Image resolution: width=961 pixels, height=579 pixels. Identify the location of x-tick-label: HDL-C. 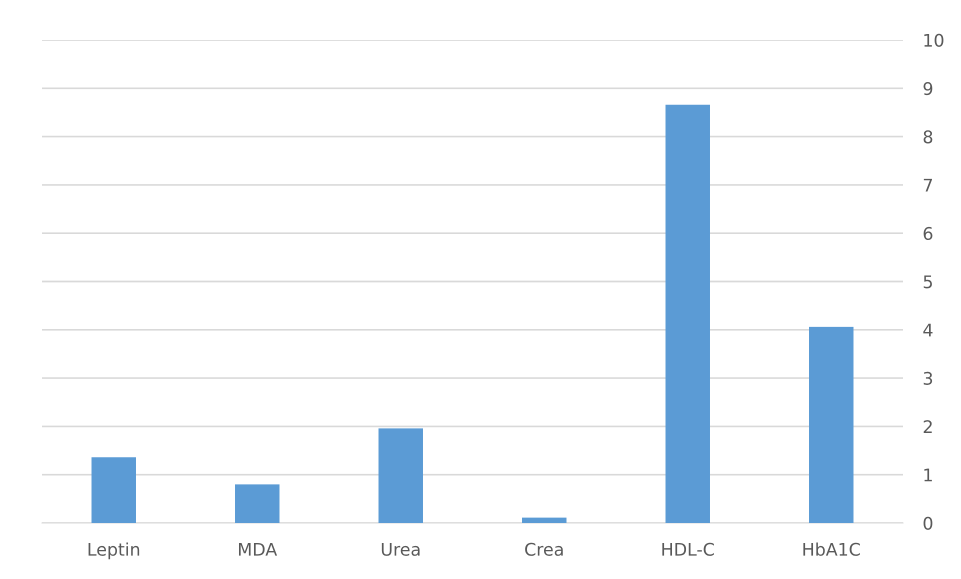
(688, 549).